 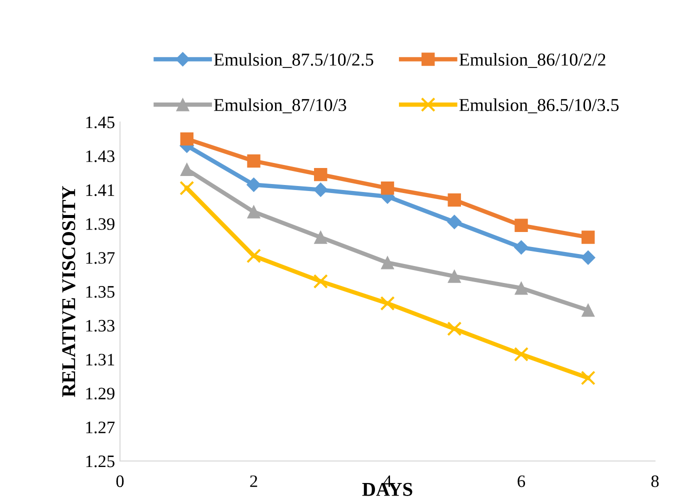 What do you see at coordinates (100, 156) in the screenshot?
I see `y-tick-label: 1.43` at bounding box center [100, 156].